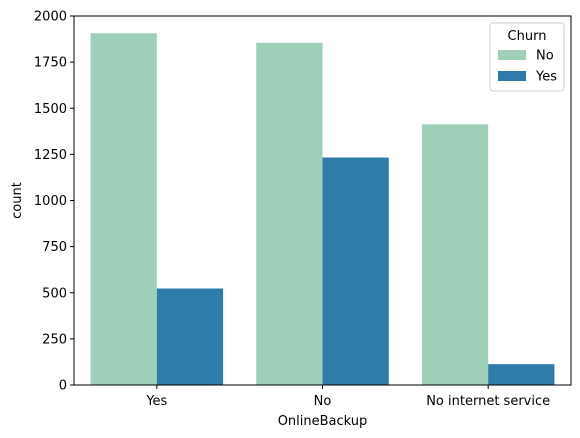  What do you see at coordinates (488, 401) in the screenshot?
I see `x-tick-label: No internet service` at bounding box center [488, 401].